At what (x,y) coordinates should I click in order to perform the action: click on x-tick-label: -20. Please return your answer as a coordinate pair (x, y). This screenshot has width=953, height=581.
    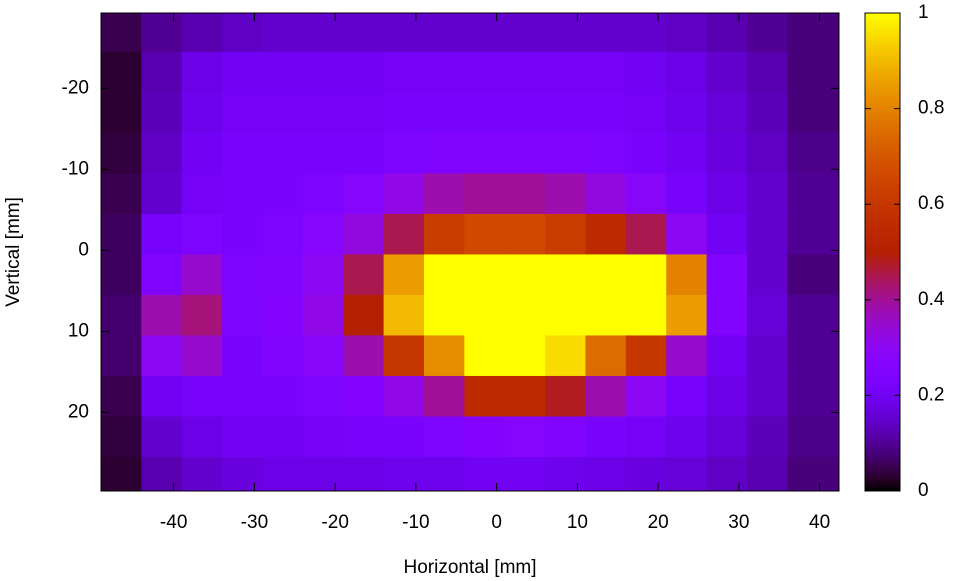
    Looking at the image, I should click on (334, 522).